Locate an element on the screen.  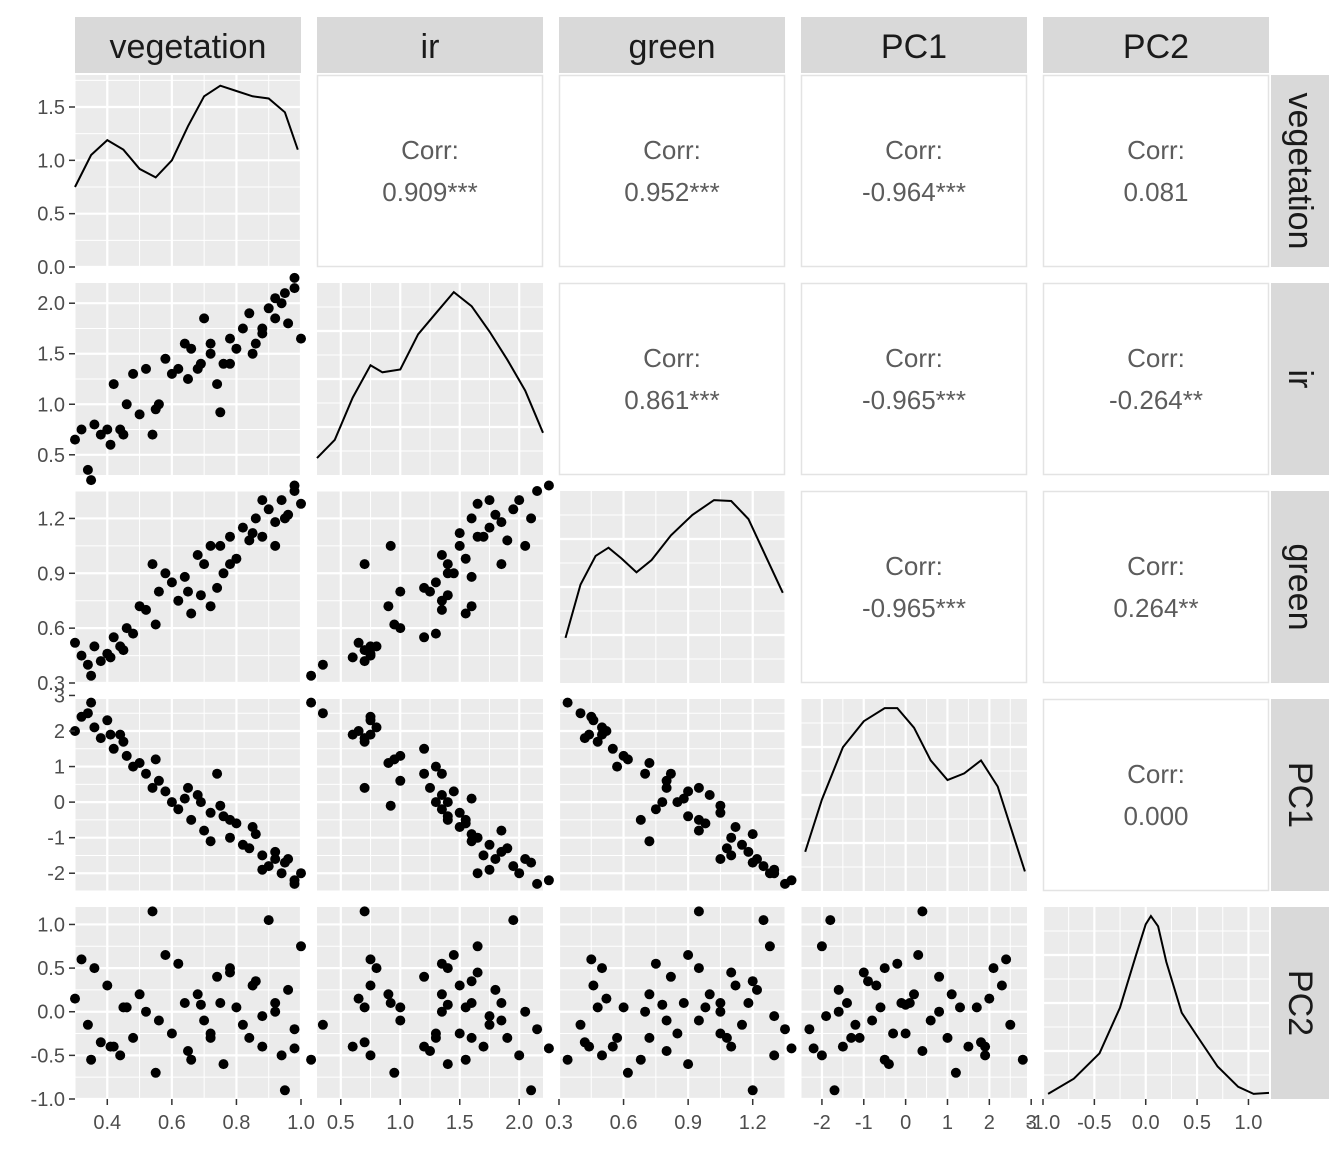
row-strip-pc2: PC2 is located at coordinates (1300, 1003).